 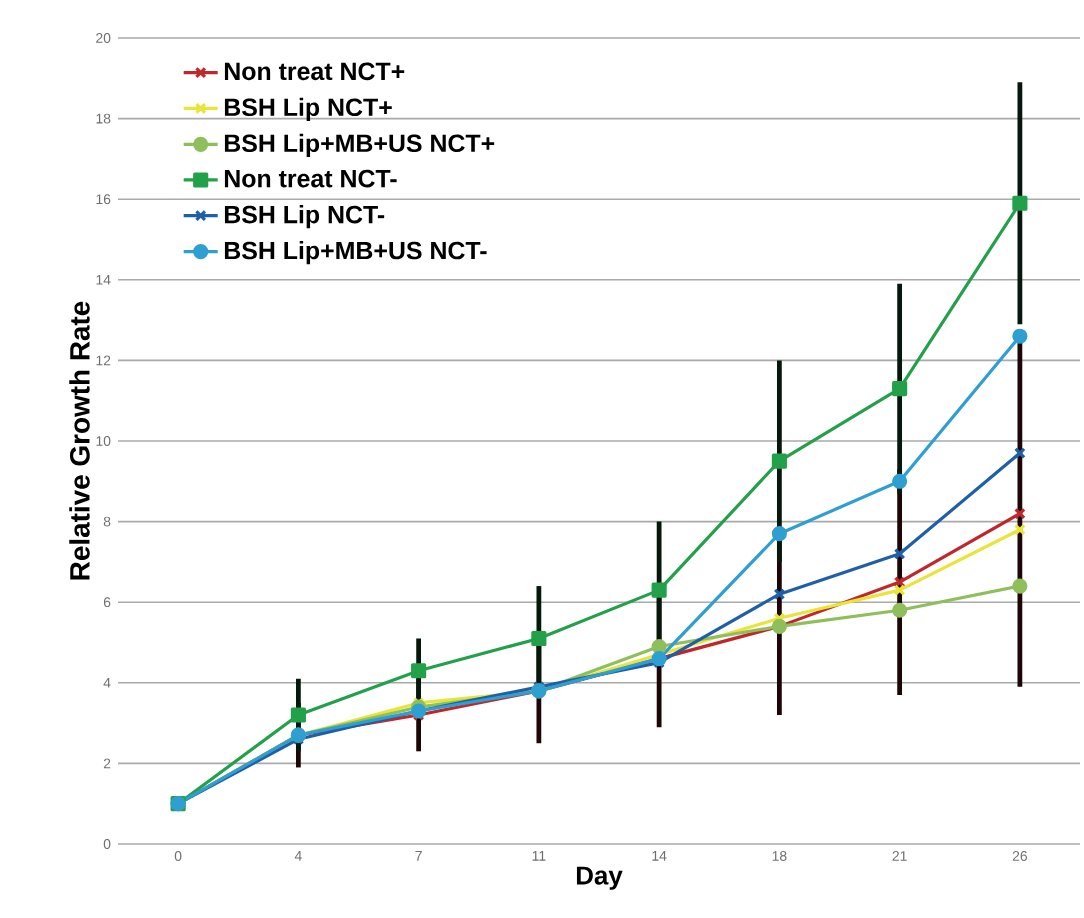 I want to click on legend-label: Non treat NCT+, so click(x=314, y=71).